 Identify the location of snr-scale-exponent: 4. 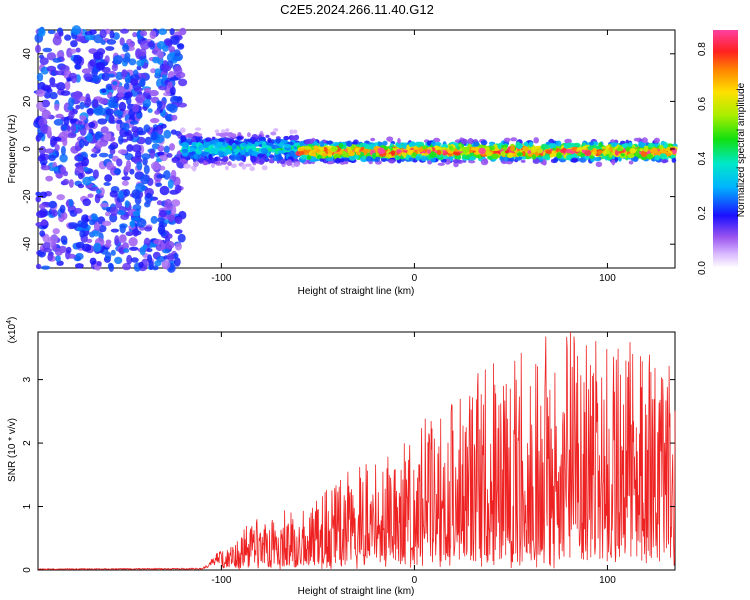
(9, 322).